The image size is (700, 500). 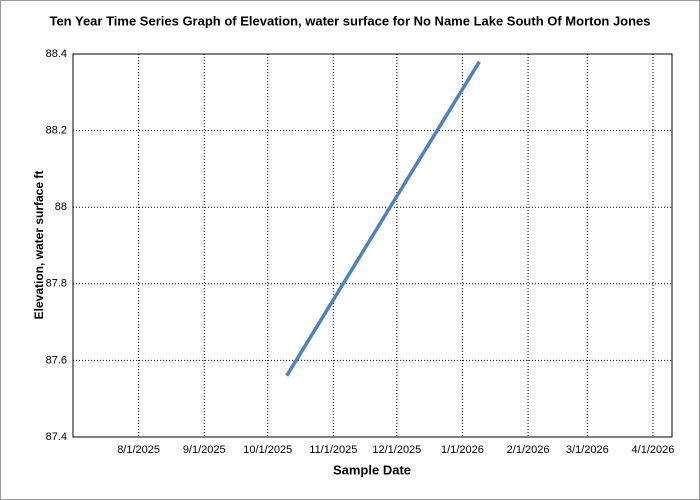 I want to click on x-tick-label: 8/1/2025, so click(x=138, y=450).